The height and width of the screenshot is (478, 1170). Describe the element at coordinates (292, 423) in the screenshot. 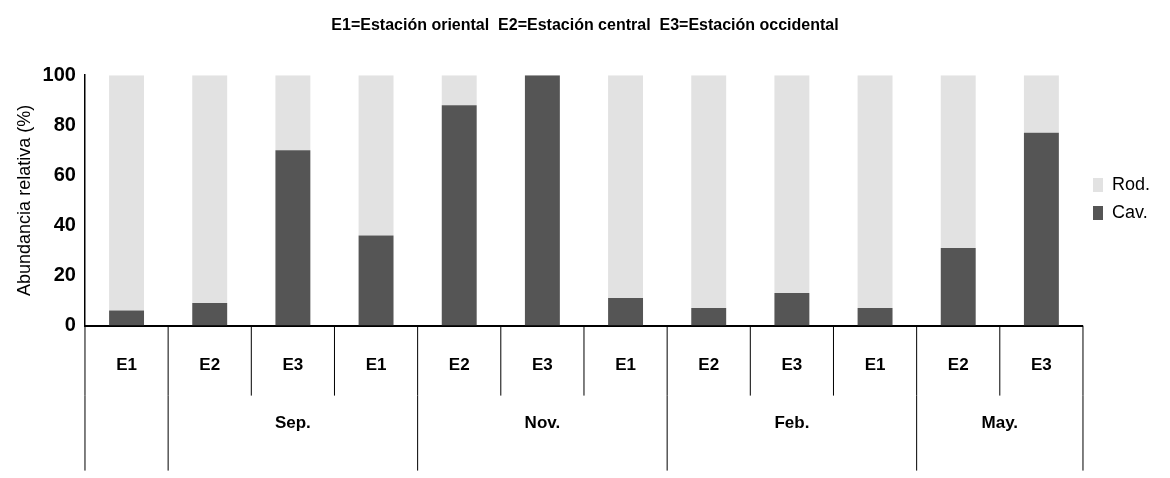

I see `text: Sep.` at that location.